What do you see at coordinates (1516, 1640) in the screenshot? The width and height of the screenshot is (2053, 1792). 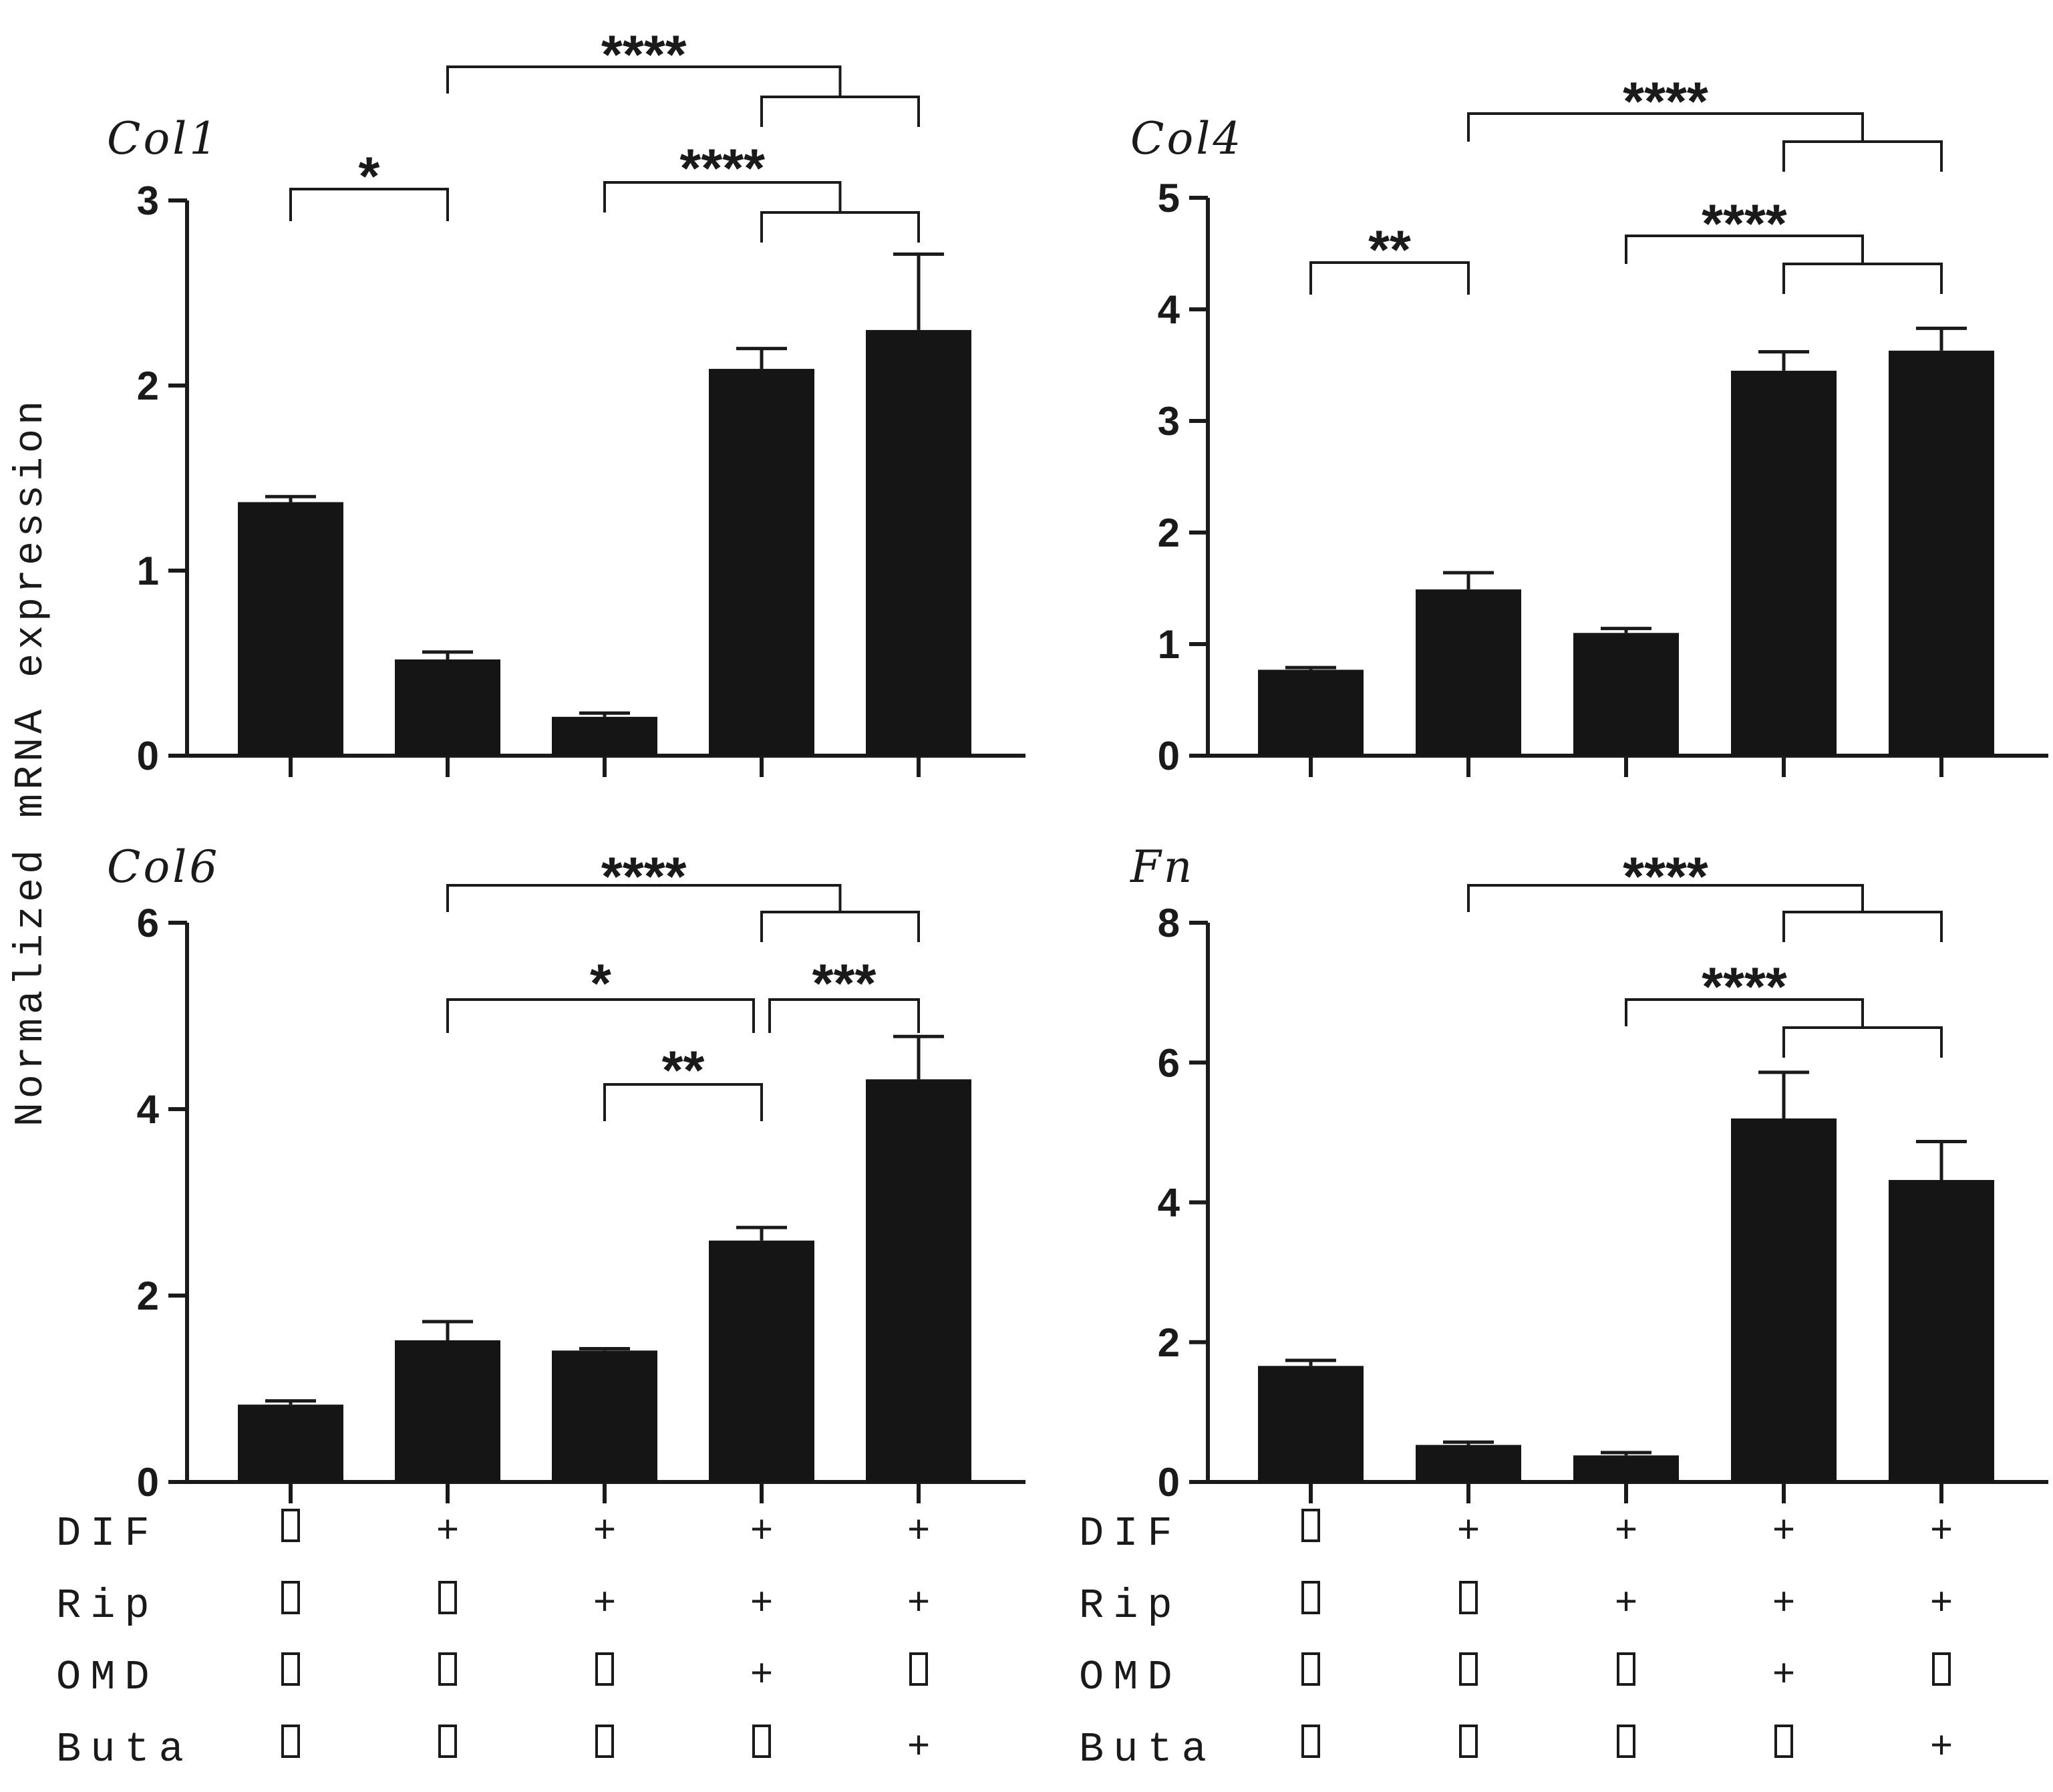 I see `treatment-table-block: DIF + + + + Rip + + + OMD + Buta +` at bounding box center [1516, 1640].